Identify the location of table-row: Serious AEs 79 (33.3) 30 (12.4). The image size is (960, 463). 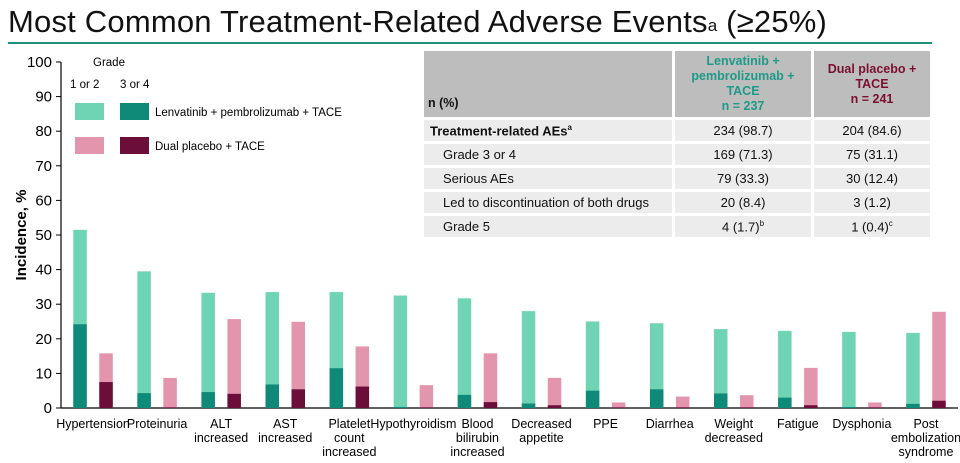
(677, 178).